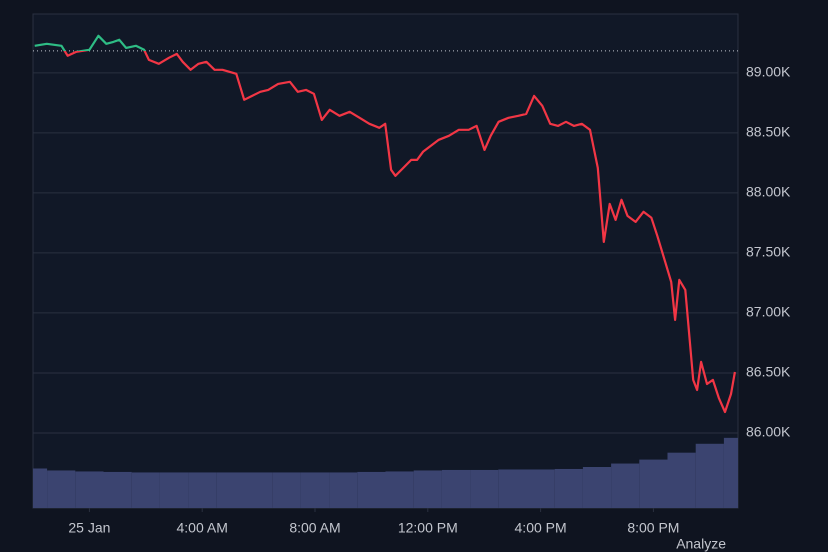  What do you see at coordinates (768, 72) in the screenshot?
I see `y-tick-label: 89.00K` at bounding box center [768, 72].